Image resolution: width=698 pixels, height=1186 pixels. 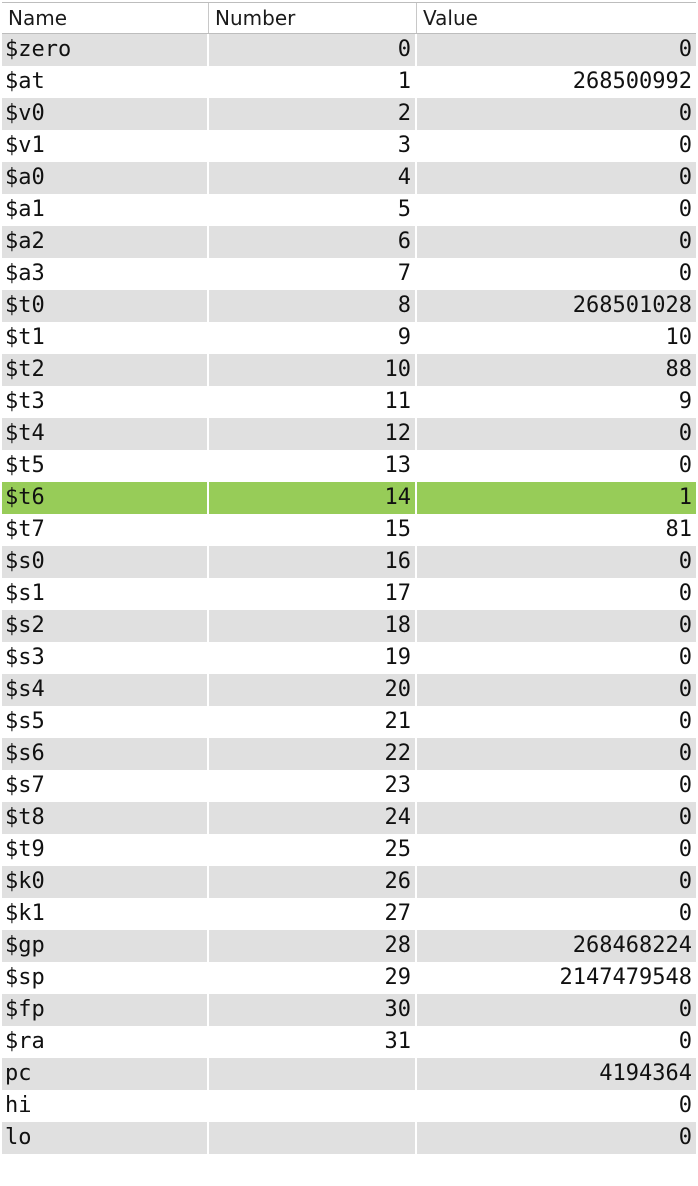 I want to click on table-row: $s0 16 0, so click(x=349, y=562).